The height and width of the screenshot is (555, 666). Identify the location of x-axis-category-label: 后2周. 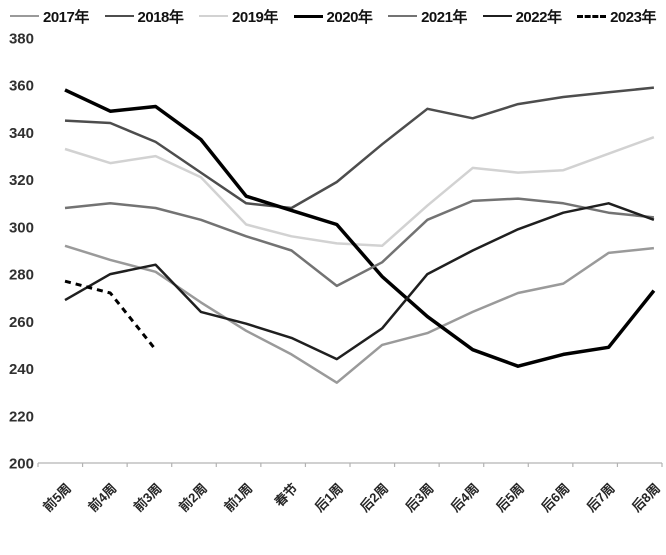
(374, 498).